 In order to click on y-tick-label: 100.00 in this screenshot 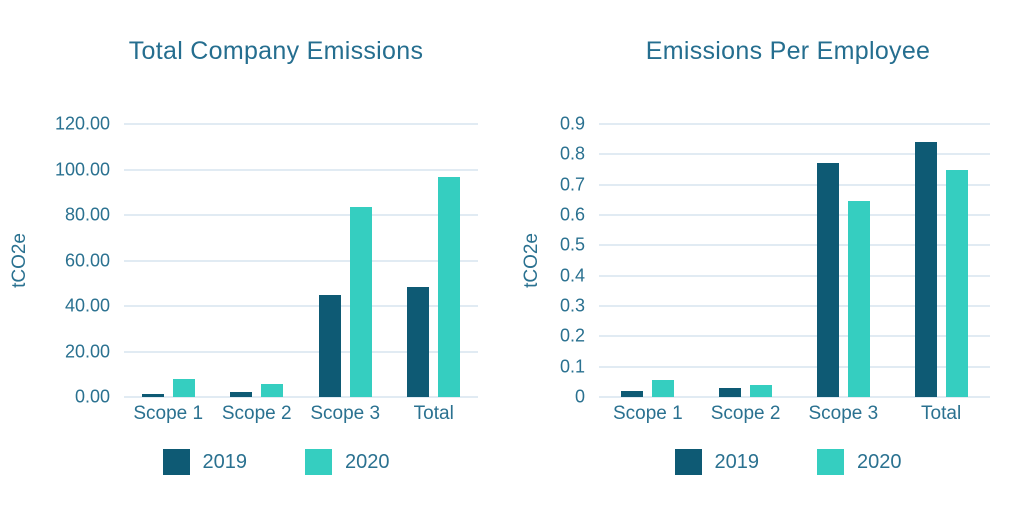, I will do `click(82, 169)`.